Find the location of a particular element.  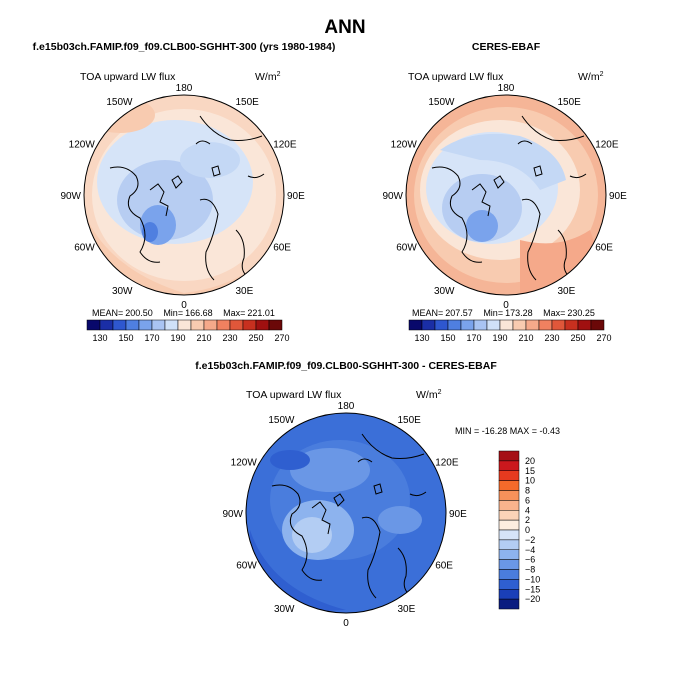

lon-label: 90E is located at coordinates (296, 196).